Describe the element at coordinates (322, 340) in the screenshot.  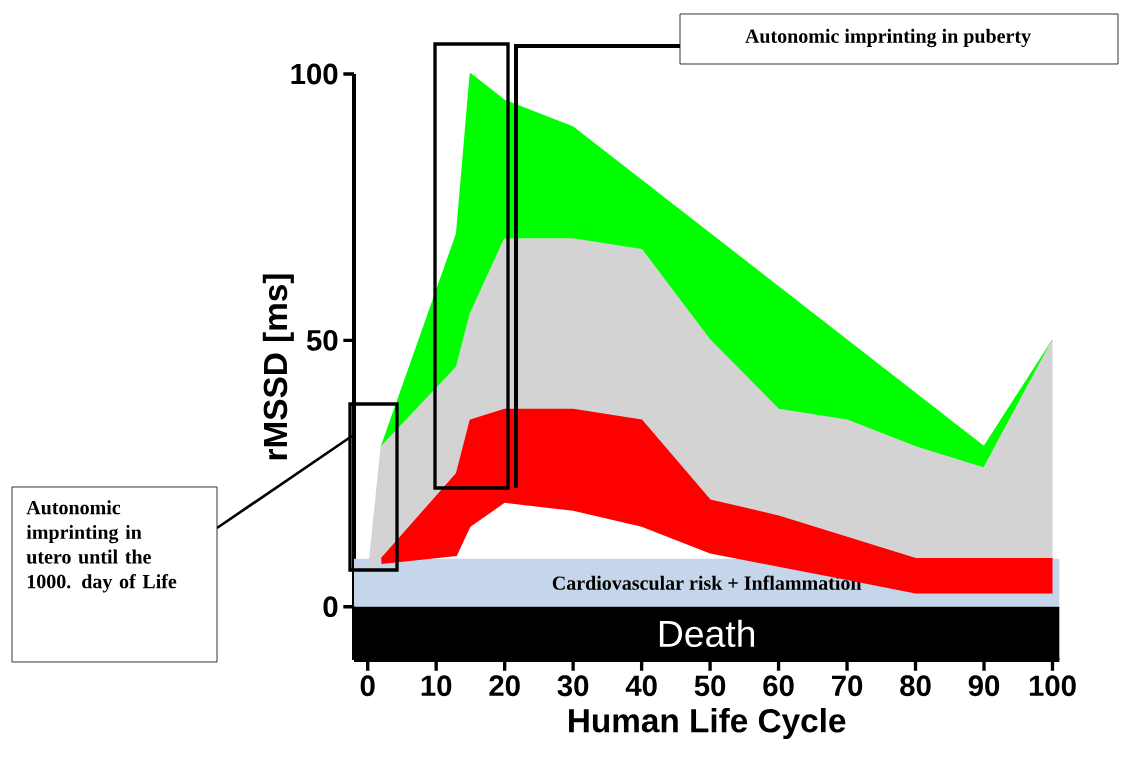
I see `y-tick-label: 50` at that location.